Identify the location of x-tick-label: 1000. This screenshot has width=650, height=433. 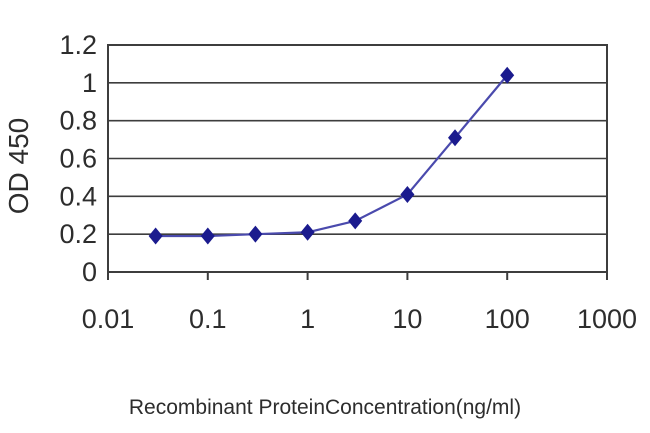
(607, 319).